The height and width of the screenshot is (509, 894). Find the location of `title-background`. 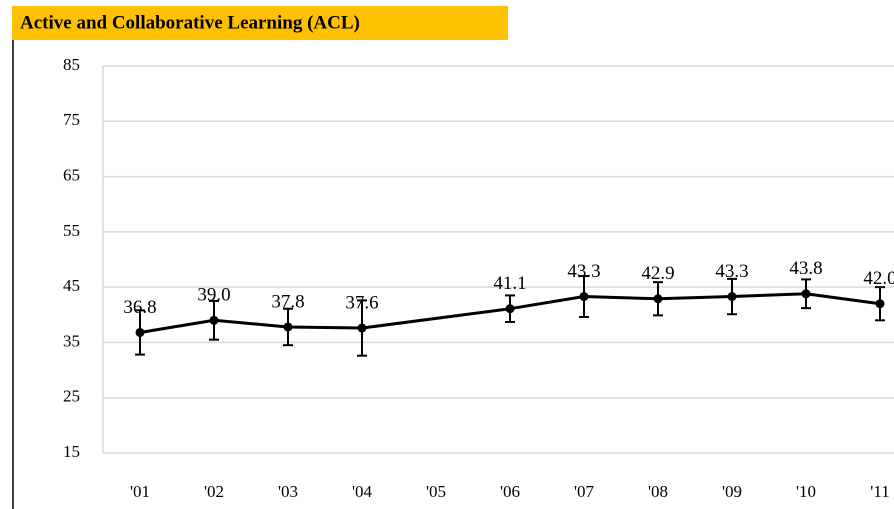

title-background is located at coordinates (260, 23).